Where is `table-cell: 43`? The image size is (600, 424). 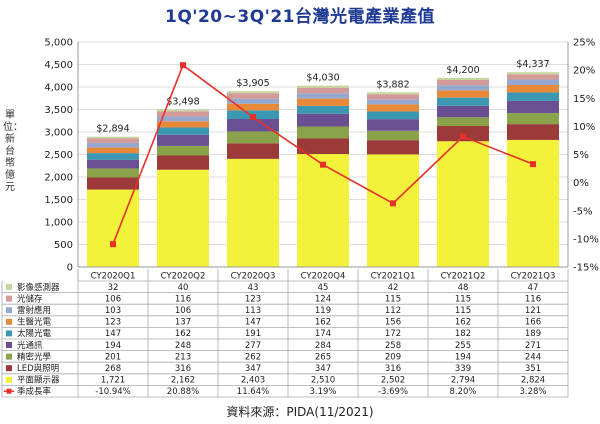 table-cell: 43 is located at coordinates (253, 288).